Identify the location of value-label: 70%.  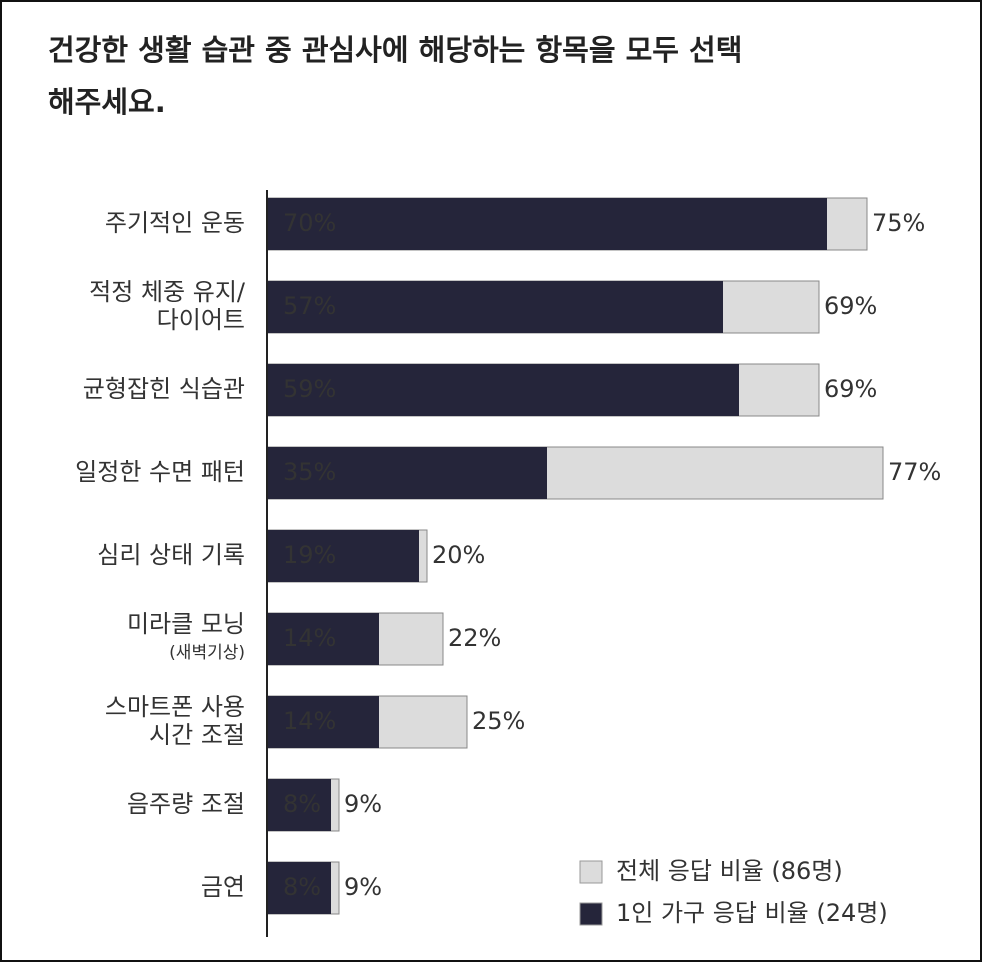
(309, 223).